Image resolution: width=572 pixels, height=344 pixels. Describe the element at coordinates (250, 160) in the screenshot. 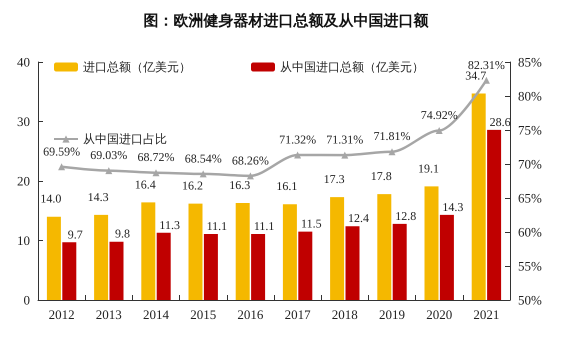

I see `data-label: 68.26%` at that location.